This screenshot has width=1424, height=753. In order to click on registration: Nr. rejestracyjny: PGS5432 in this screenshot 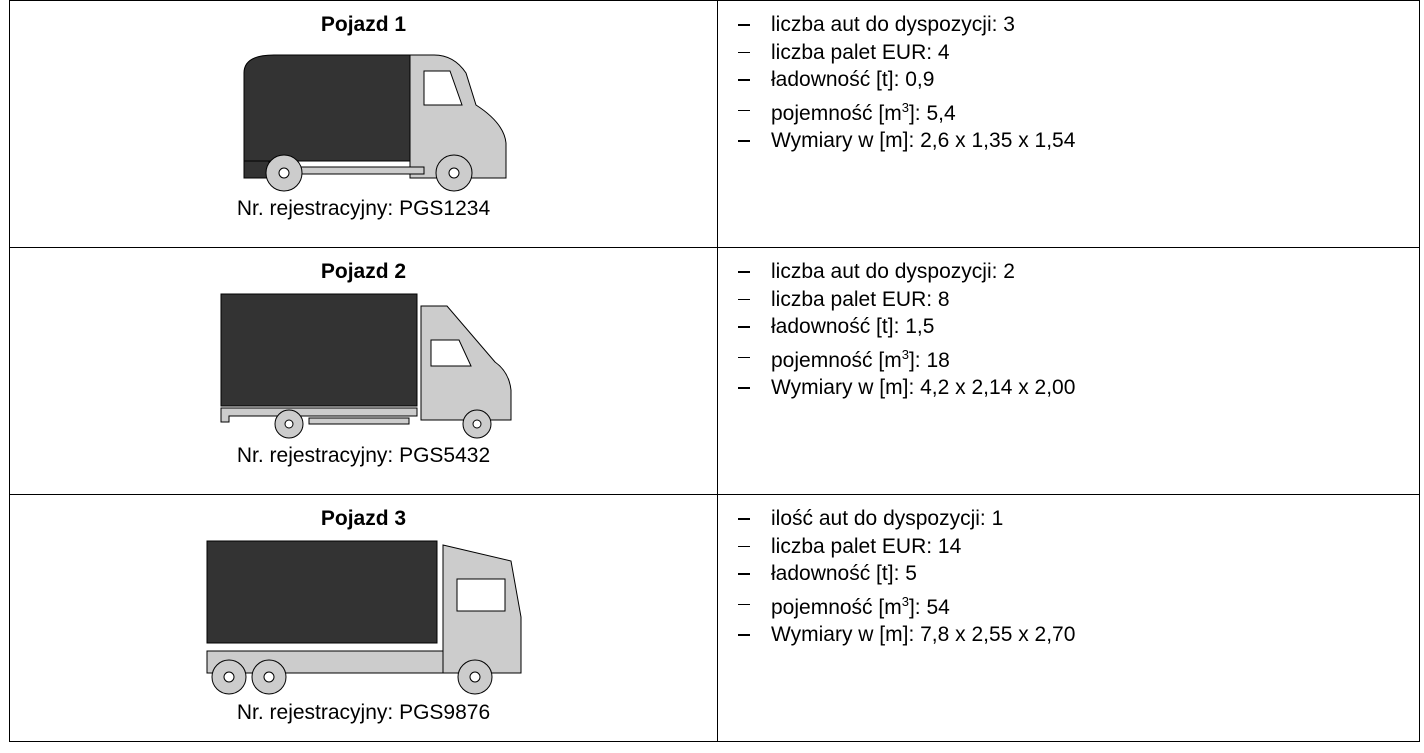, I will do `click(363, 455)`.